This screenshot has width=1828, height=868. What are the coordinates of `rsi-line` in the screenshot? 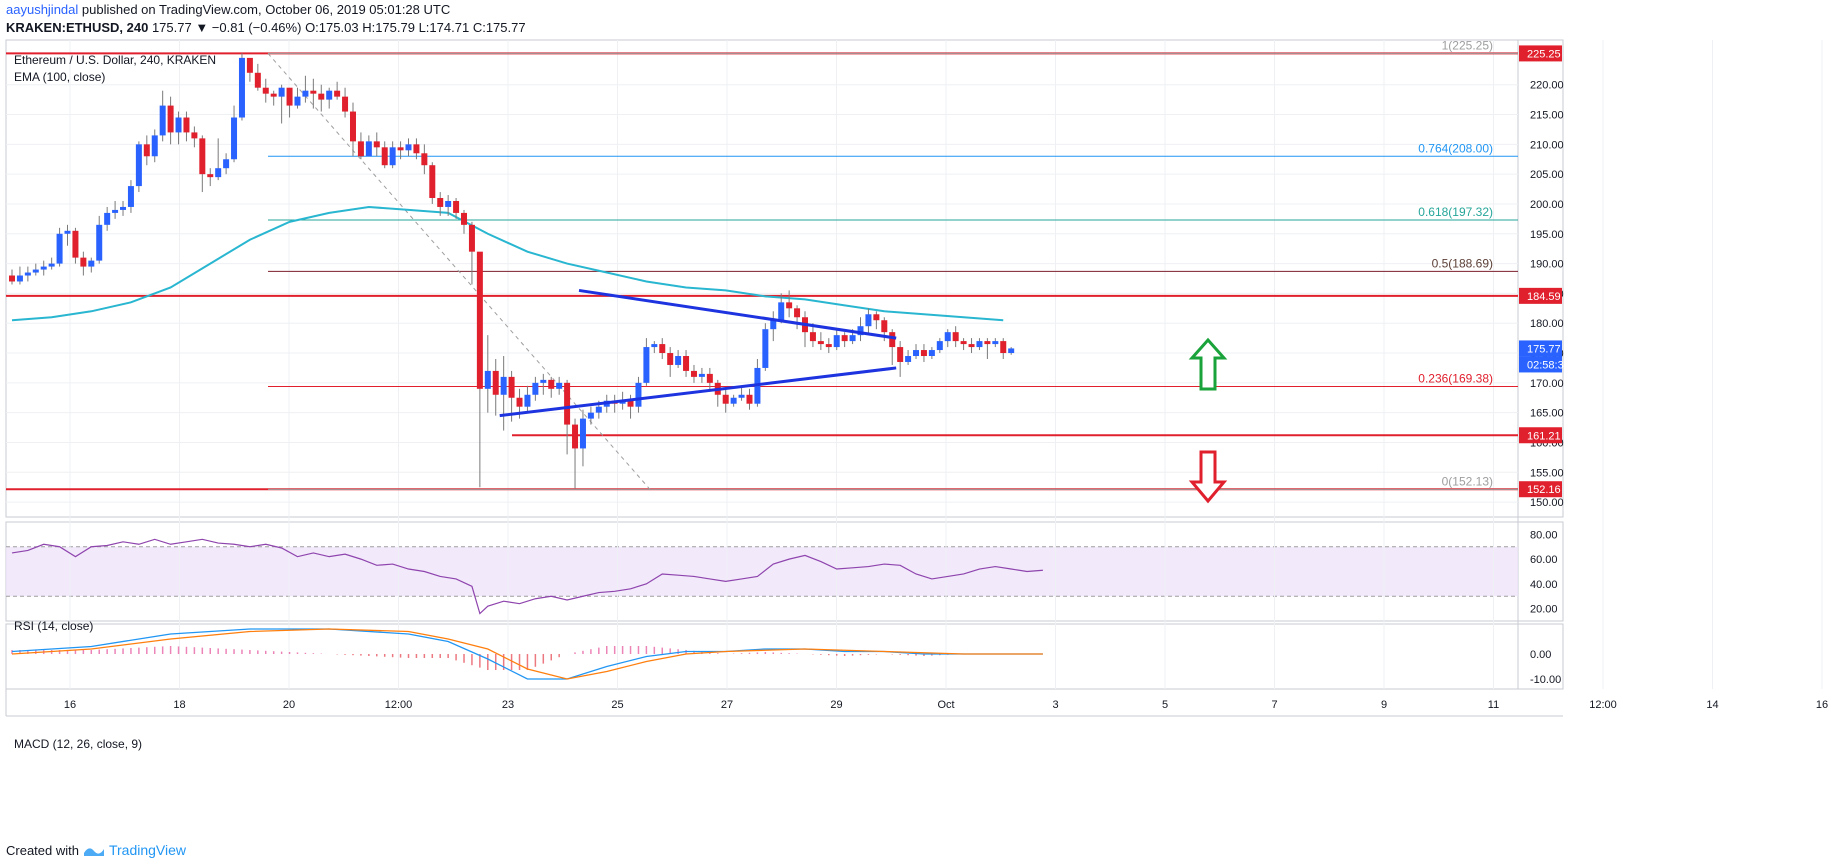 It's located at (527, 576).